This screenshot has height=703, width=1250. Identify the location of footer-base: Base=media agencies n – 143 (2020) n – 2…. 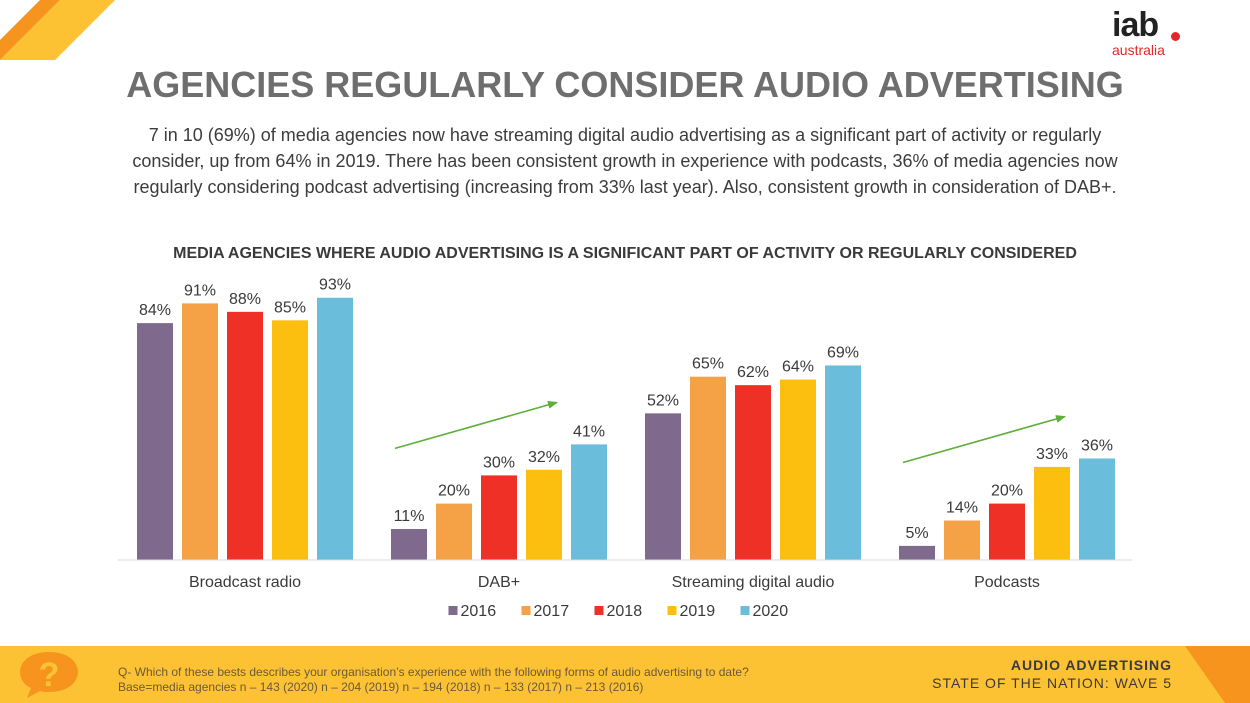
(381, 687).